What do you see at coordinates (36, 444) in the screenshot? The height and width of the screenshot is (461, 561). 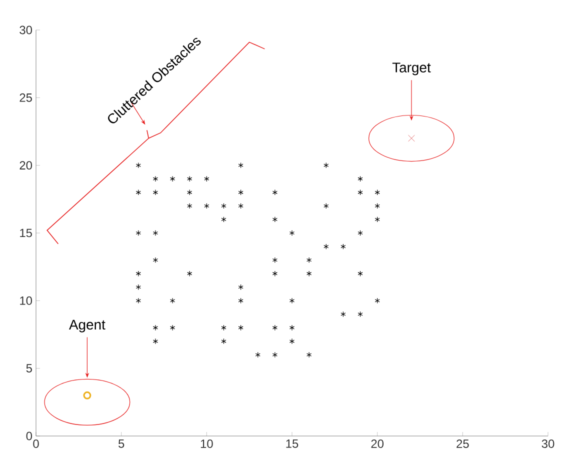 I see `x-tick-label: 0` at bounding box center [36, 444].